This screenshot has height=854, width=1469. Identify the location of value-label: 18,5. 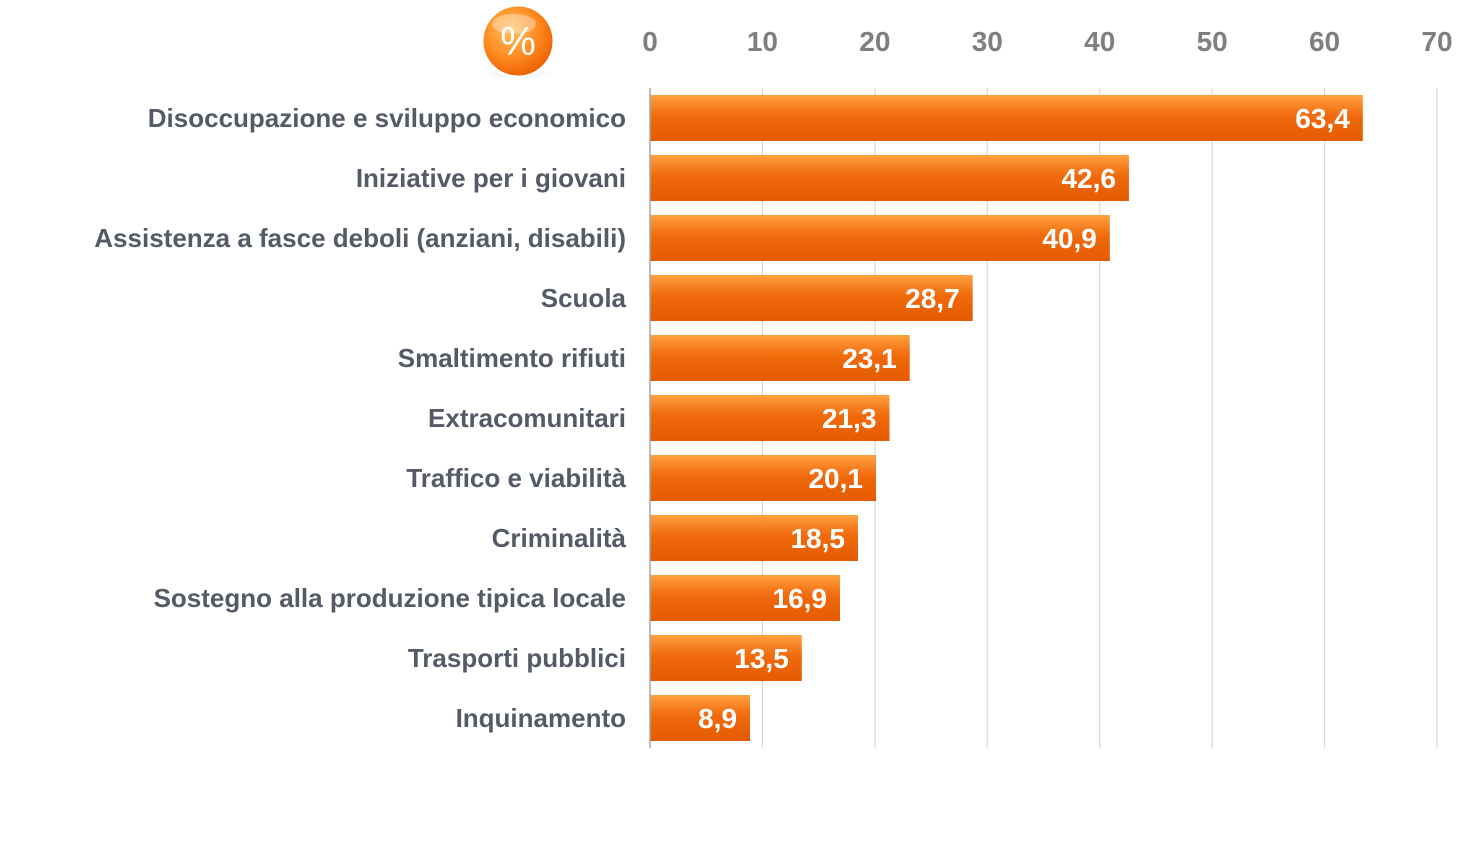
(817, 538).